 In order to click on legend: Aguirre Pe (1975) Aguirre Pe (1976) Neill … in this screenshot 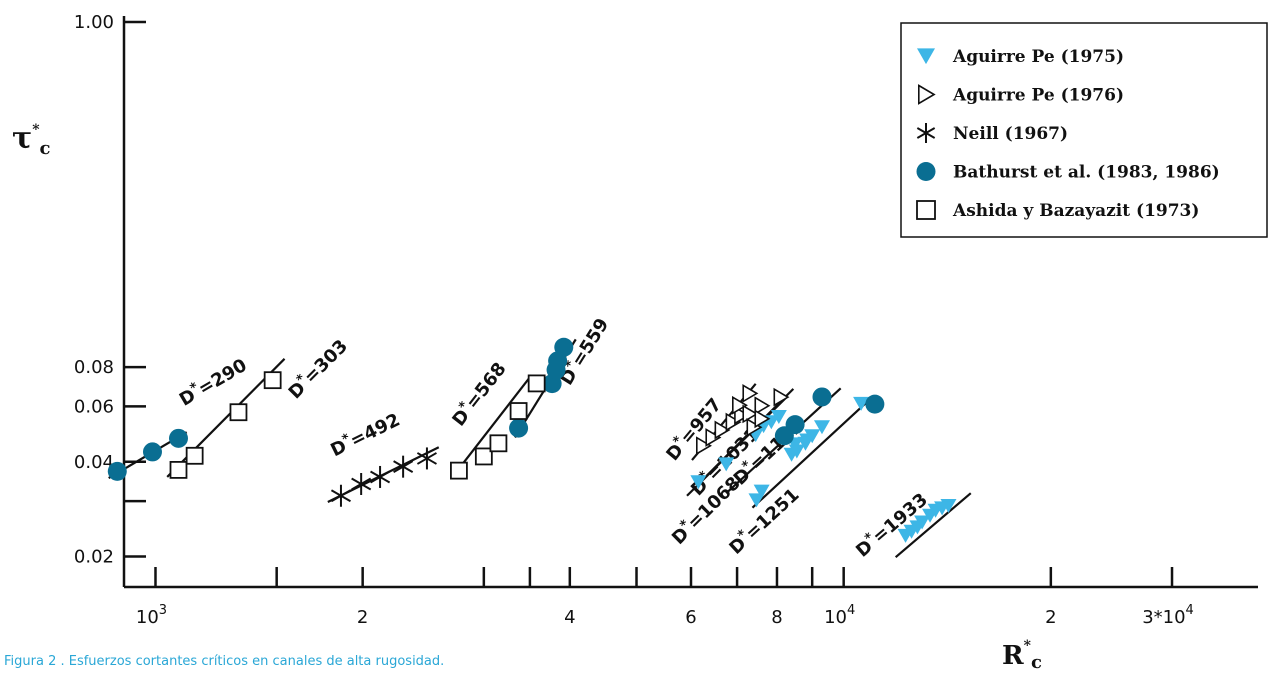, I will do `click(1084, 130)`.